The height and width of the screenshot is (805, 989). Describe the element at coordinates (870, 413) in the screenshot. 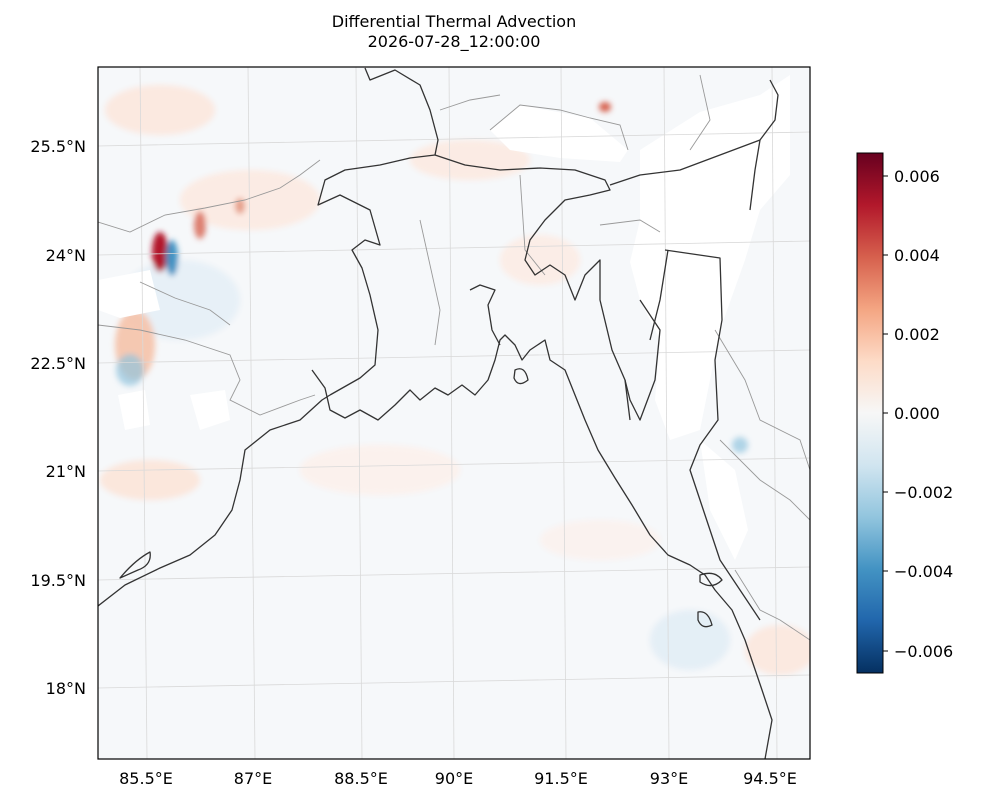

I see `colorbar-gradient` at that location.